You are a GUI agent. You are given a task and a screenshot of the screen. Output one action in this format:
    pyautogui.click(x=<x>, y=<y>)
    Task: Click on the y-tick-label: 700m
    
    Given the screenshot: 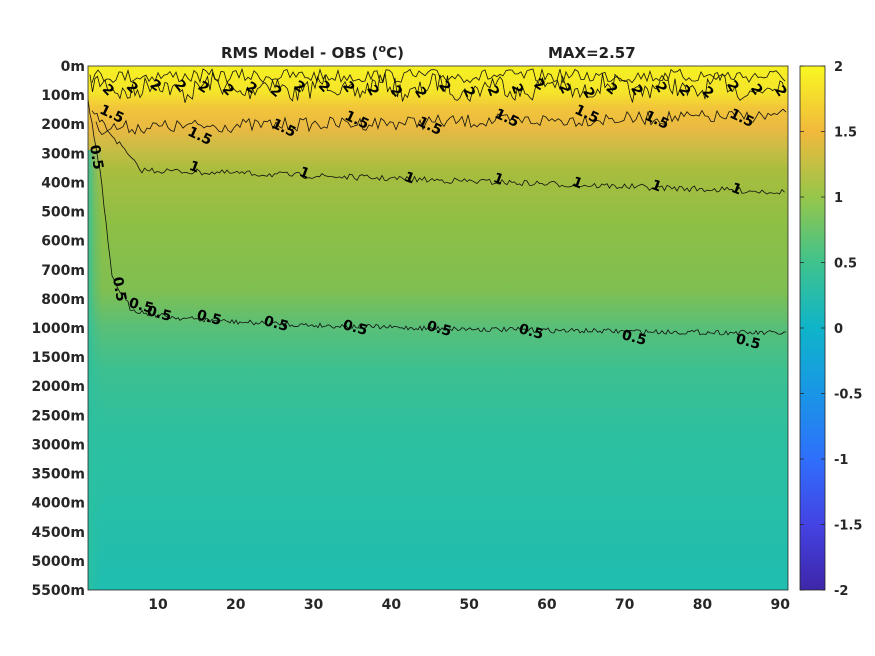 What is the action you would take?
    pyautogui.click(x=63, y=271)
    